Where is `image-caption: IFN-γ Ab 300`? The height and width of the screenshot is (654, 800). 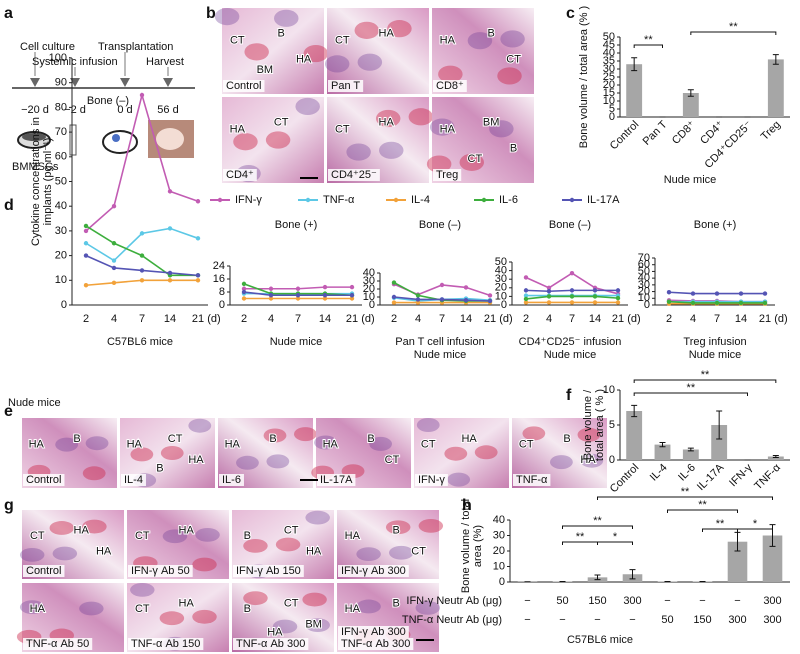
image-caption: IFN-γ Ab 300 is located at coordinates (373, 571).